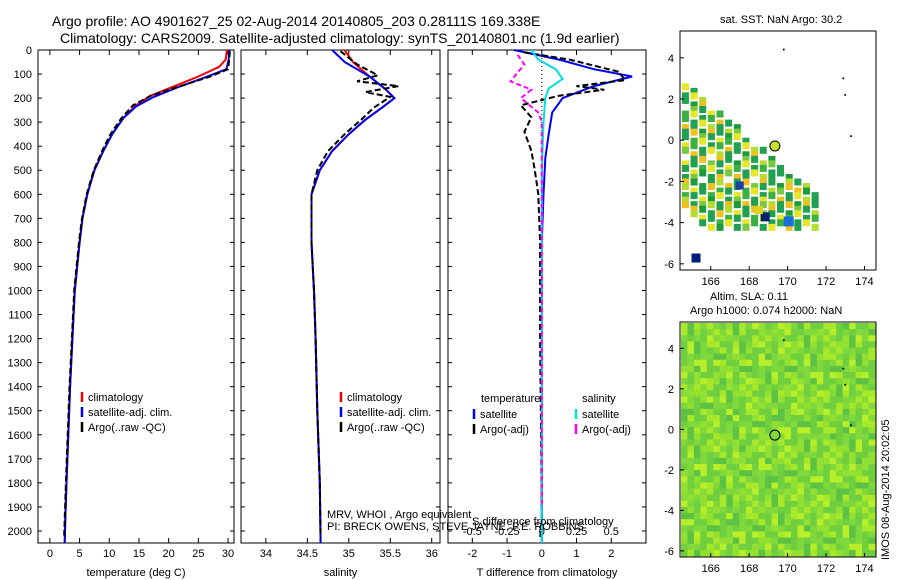  Describe the element at coordinates (20, 460) in the screenshot. I see `y-tick-label: 1700` at that location.